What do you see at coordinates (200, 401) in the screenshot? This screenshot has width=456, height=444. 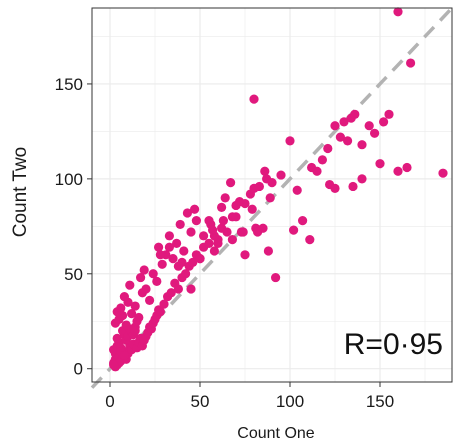 I see `x-tick-label: 50` at bounding box center [200, 401].